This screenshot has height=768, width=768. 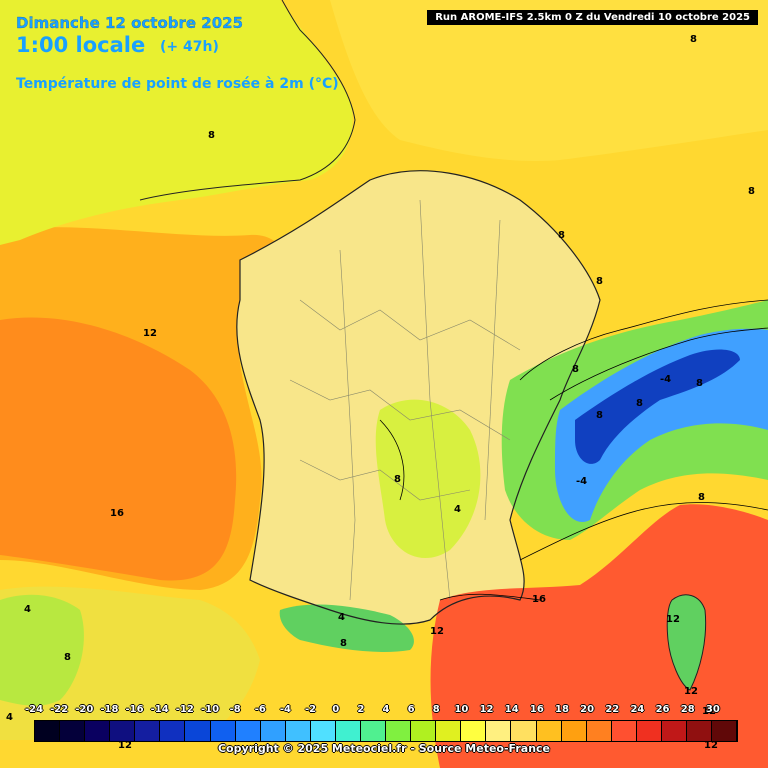 I want to click on legend-color-bar, so click(x=386, y=731).